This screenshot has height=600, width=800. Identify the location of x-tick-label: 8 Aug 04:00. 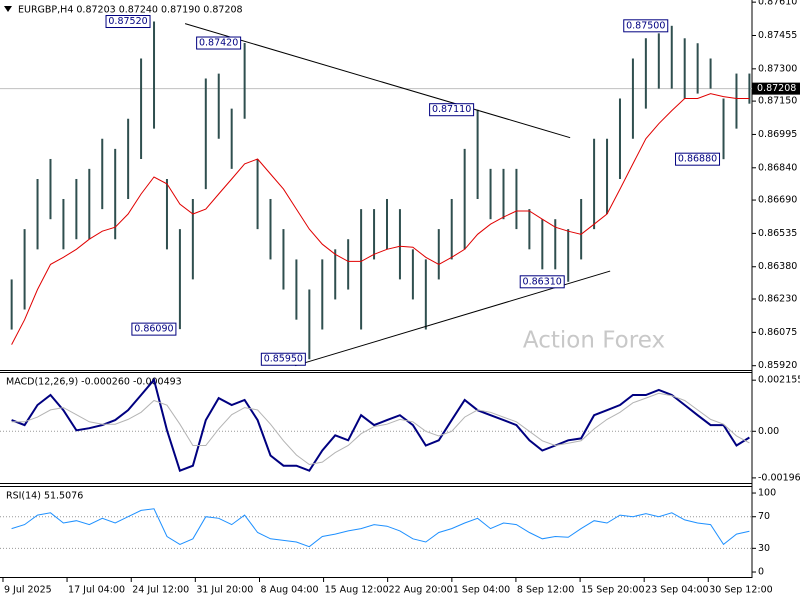
(290, 590).